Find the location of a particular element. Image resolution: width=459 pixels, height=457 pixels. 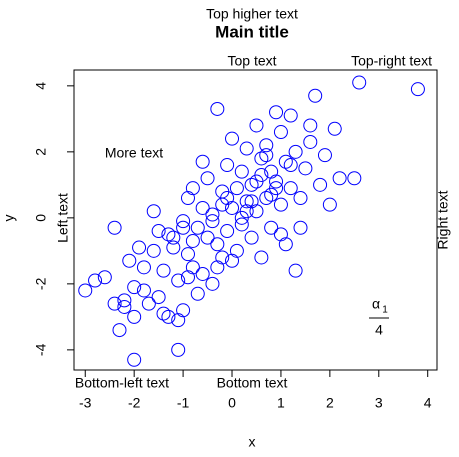

chart-title: Main title is located at coordinates (252, 31).